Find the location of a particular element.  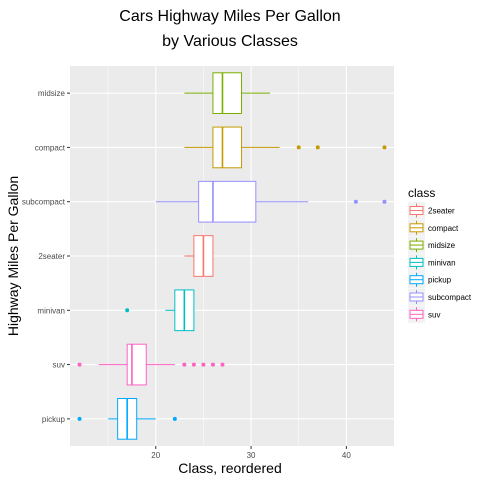

y-tick-label: minivan is located at coordinates (51, 310).